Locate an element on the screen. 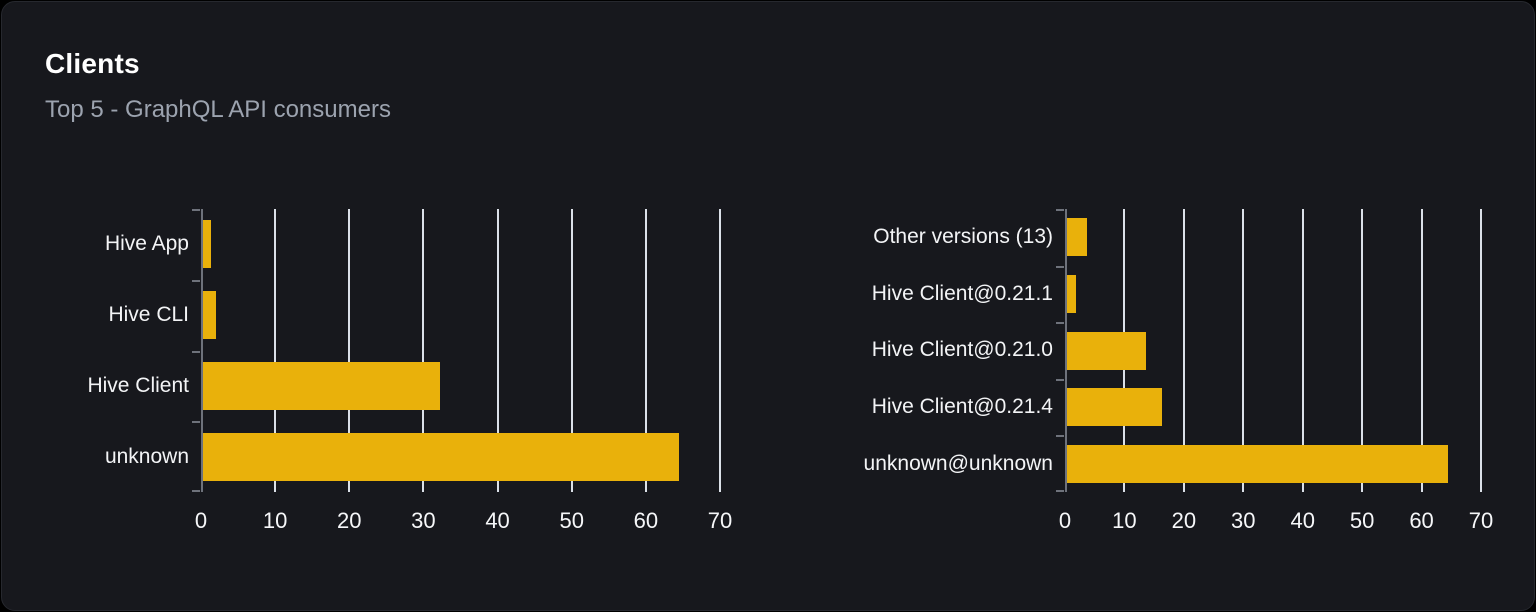 The width and height of the screenshot is (1536, 612). category-labels: Hive App Hive CLI Hive Client unknown is located at coordinates (131, 350).